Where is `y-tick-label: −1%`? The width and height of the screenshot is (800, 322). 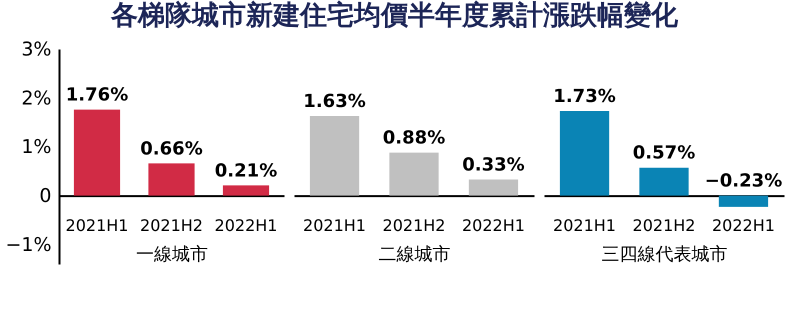
y-tick-label: −1% is located at coordinates (28, 245).